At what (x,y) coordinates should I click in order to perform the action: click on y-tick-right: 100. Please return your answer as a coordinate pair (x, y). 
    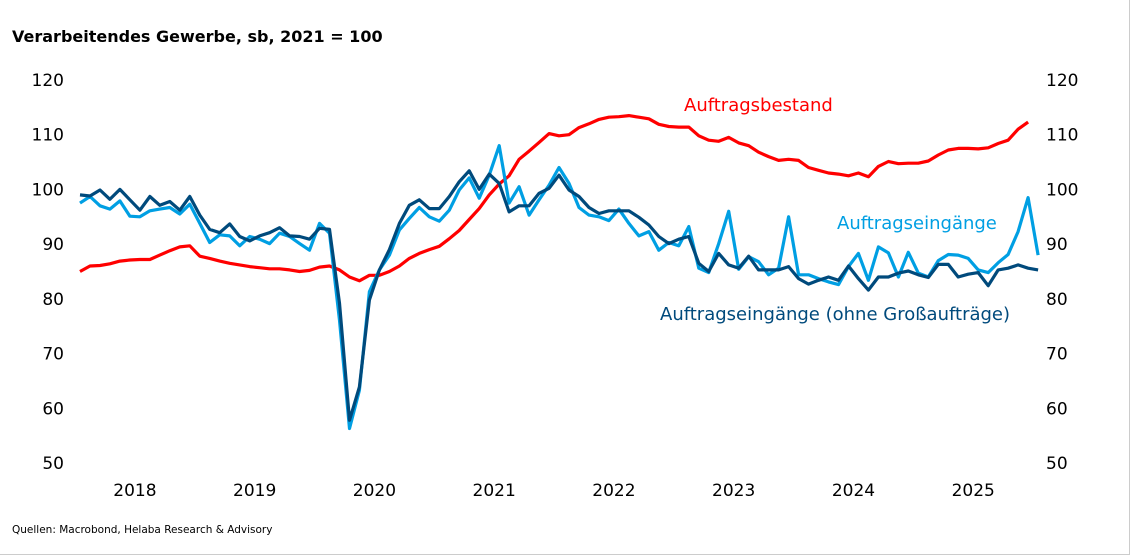
    Looking at the image, I should click on (1062, 190).